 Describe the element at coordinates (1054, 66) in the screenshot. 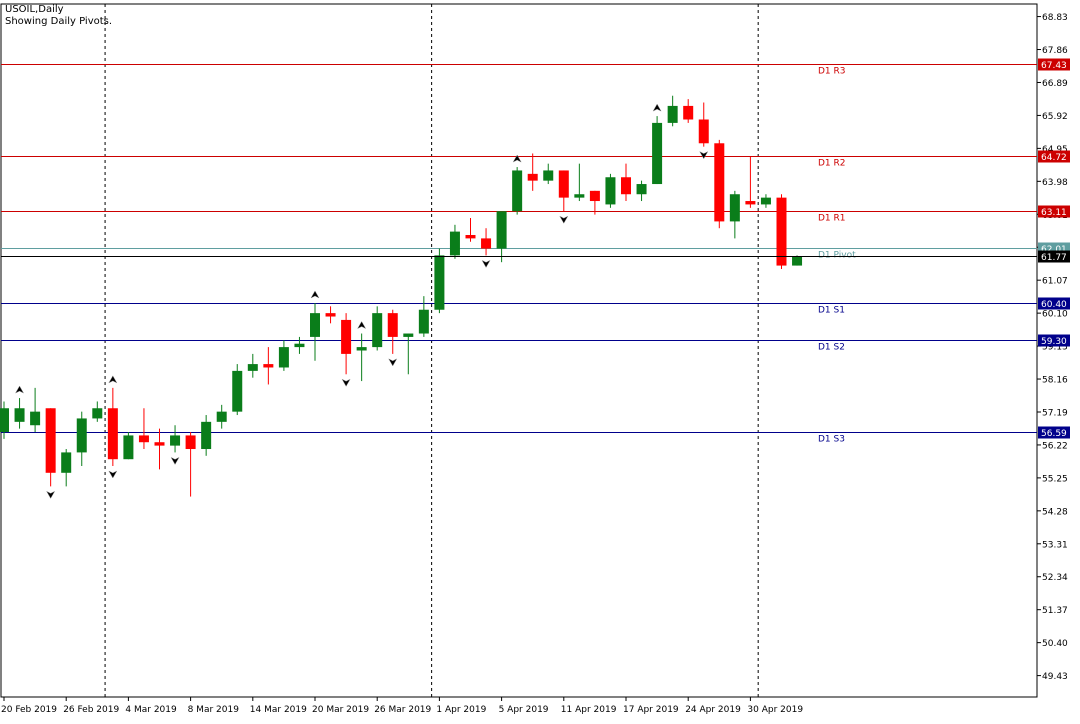

I see `pivot-price-label: 67.43` at that location.